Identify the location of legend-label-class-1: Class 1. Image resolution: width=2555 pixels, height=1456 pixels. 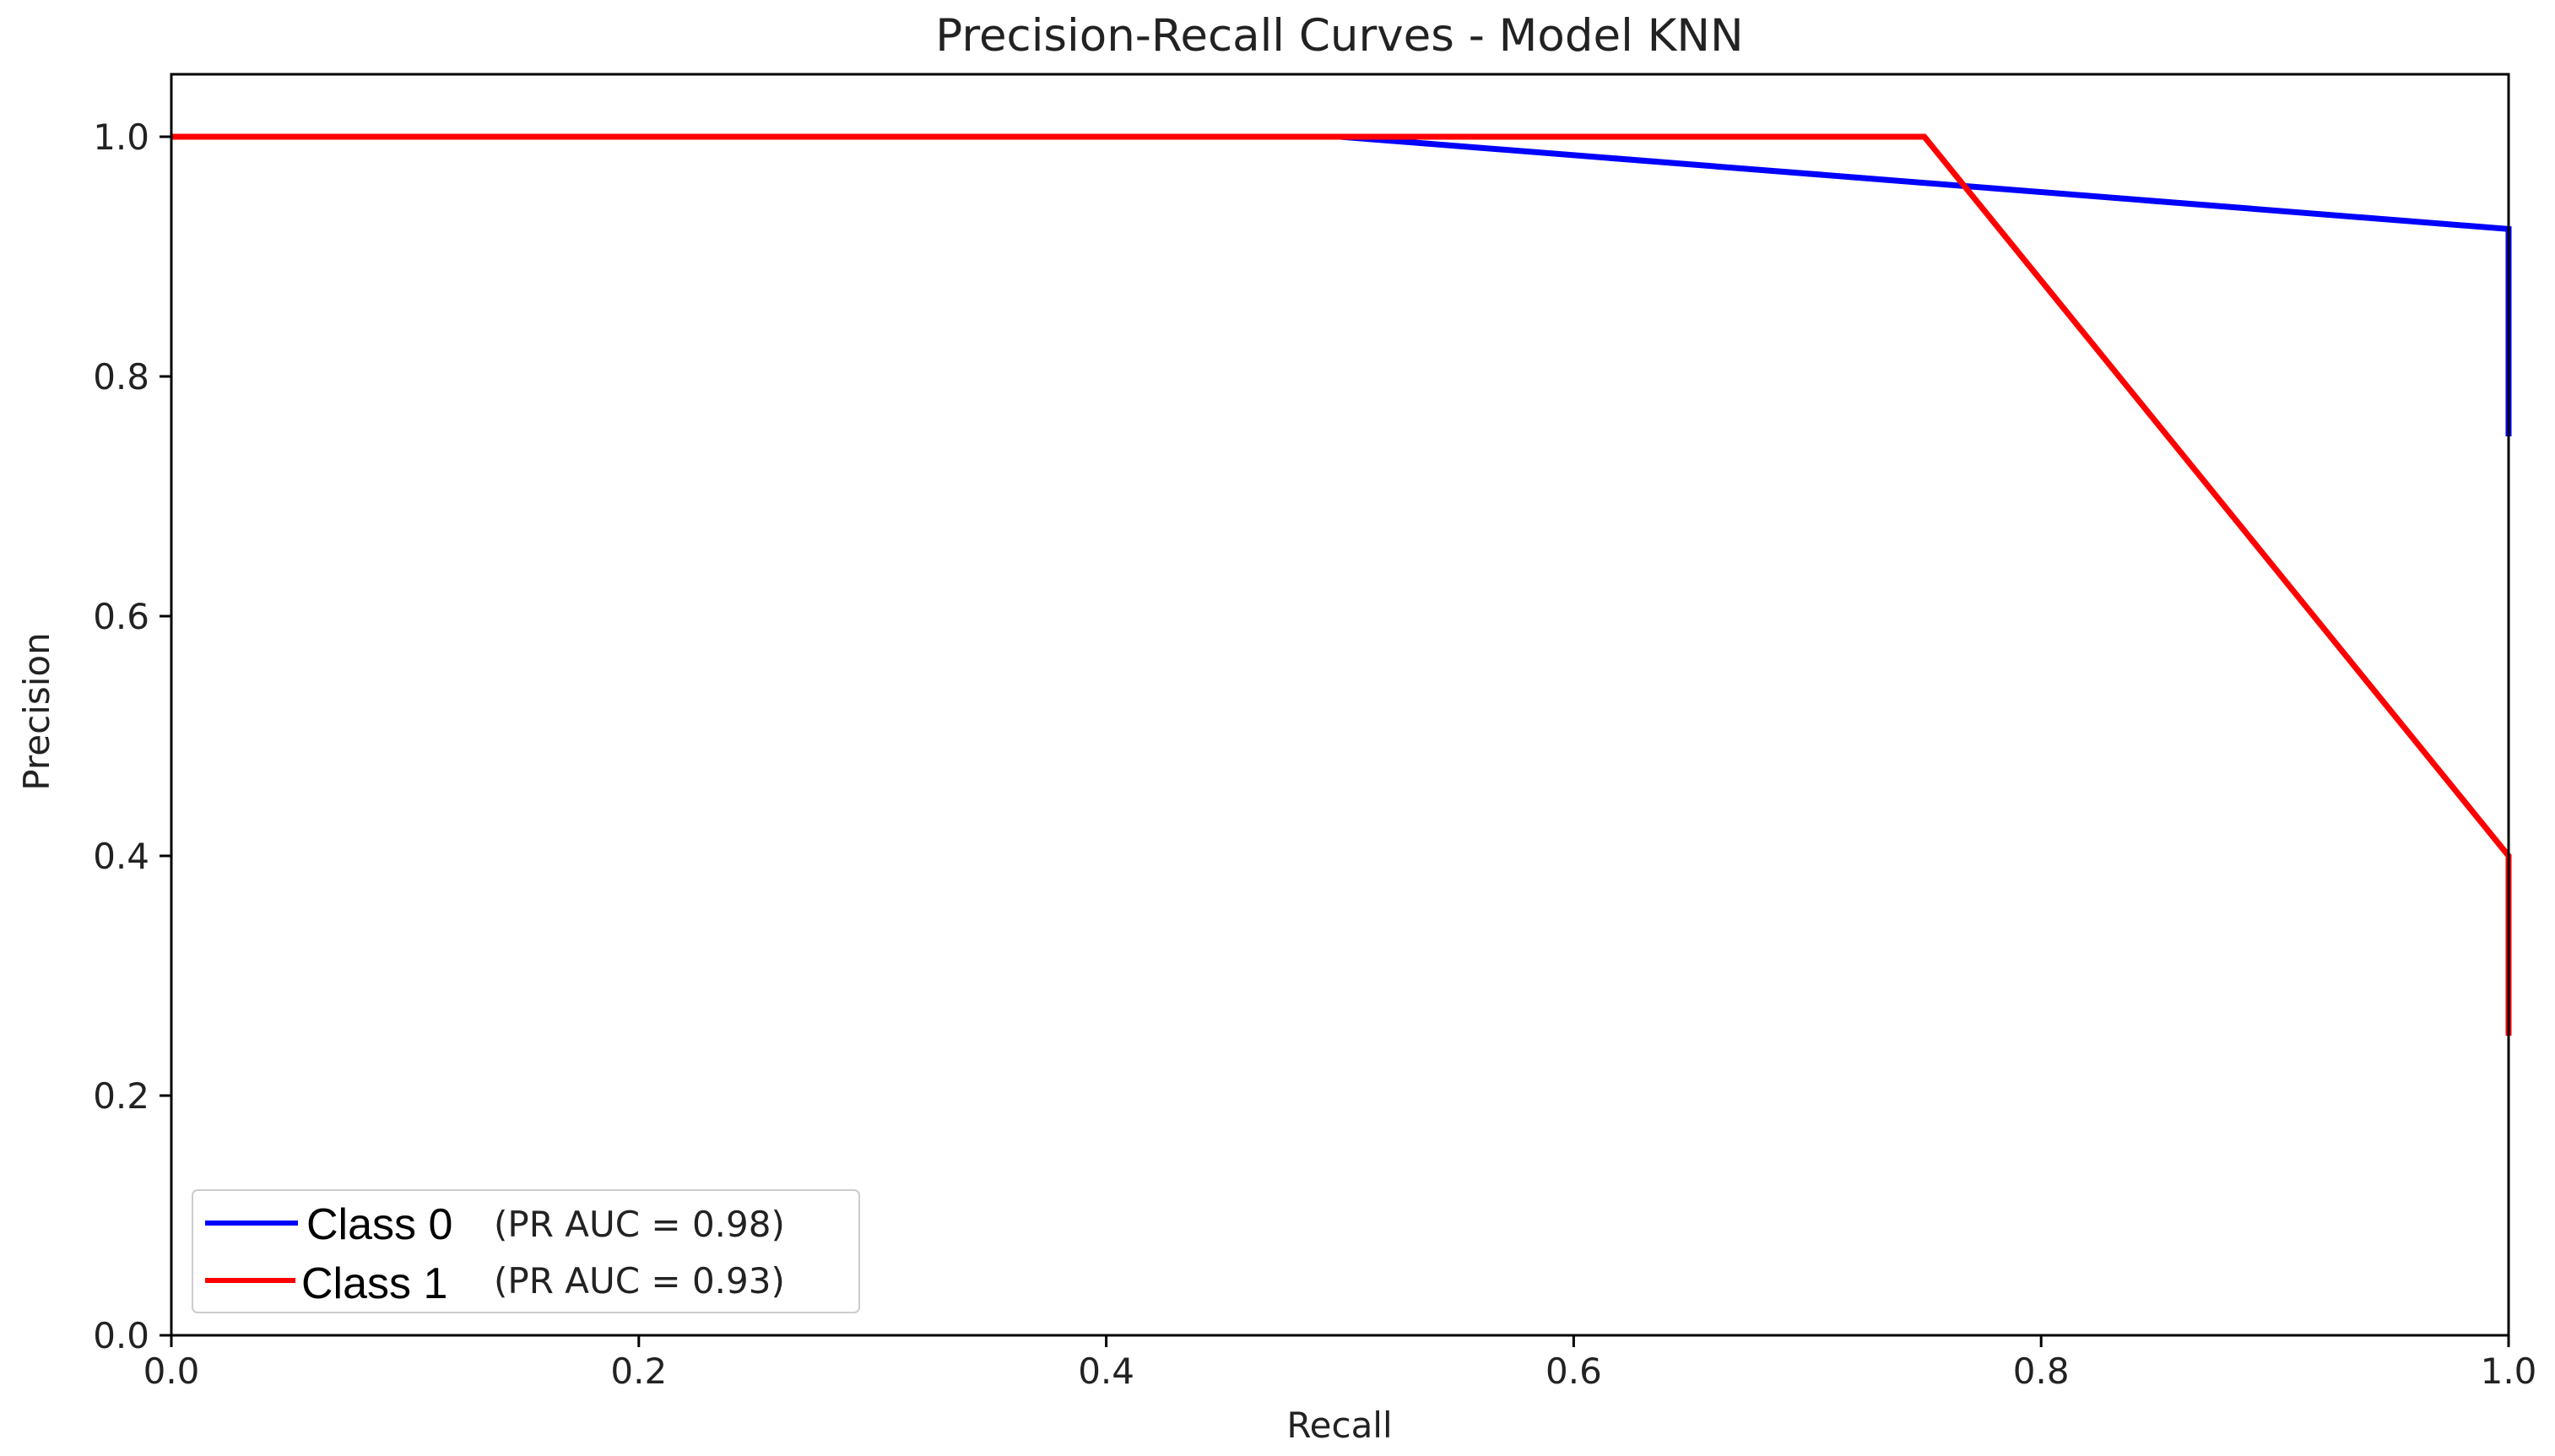
(374, 1283).